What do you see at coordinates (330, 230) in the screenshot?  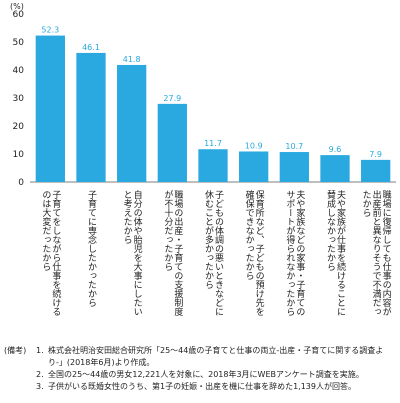 I see `svg-text: 賛成しなかったから` at bounding box center [330, 230].